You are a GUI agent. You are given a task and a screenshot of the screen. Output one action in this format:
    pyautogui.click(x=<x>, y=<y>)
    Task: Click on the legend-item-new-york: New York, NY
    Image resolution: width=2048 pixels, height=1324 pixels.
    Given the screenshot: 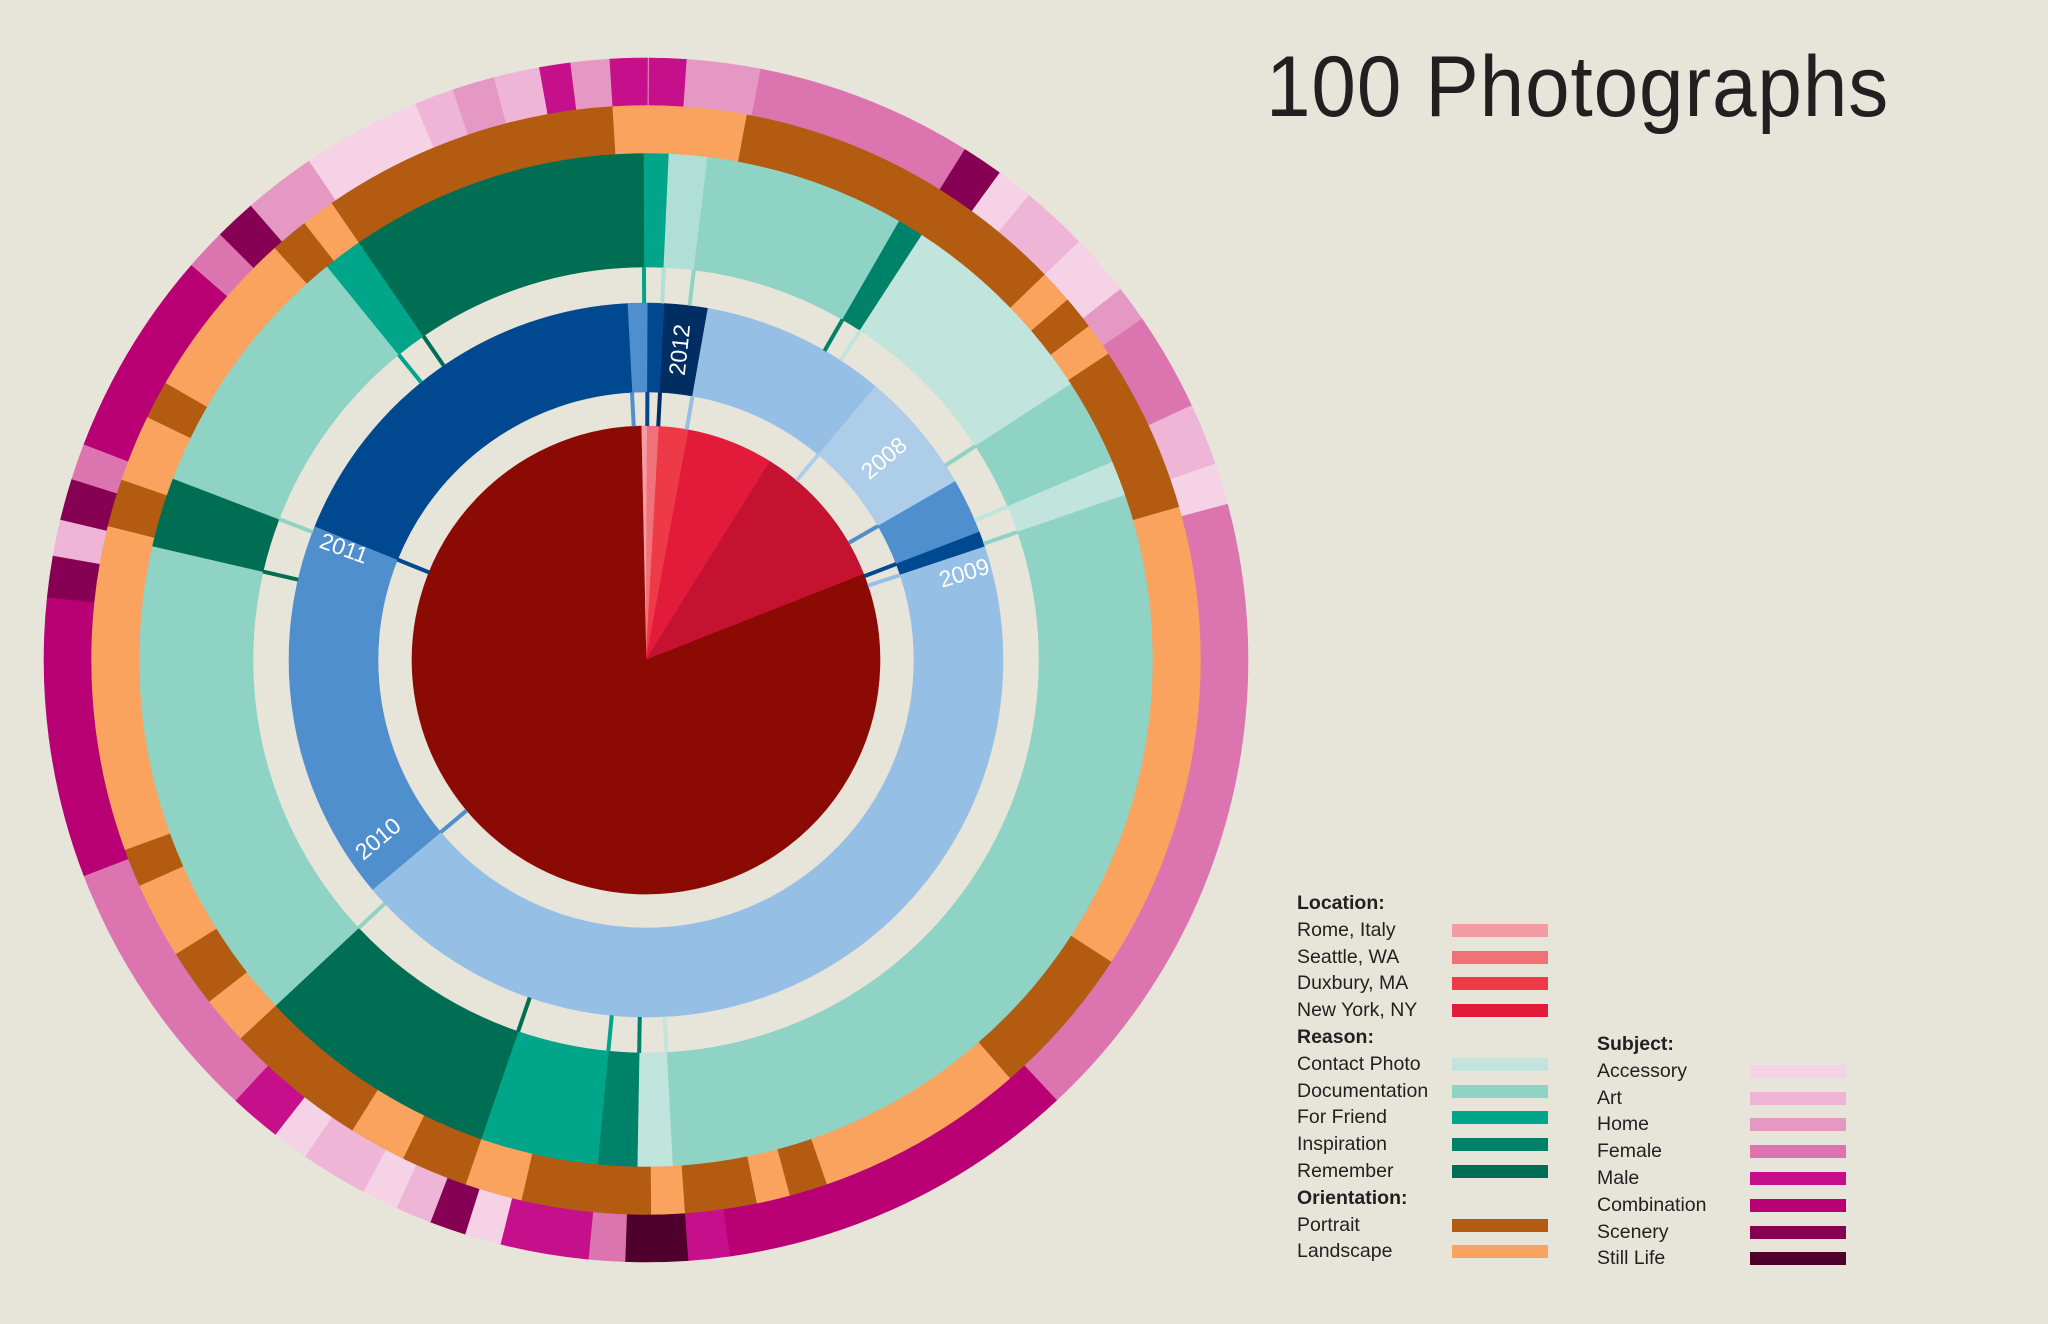 What is the action you would take?
    pyautogui.click(x=1422, y=1010)
    